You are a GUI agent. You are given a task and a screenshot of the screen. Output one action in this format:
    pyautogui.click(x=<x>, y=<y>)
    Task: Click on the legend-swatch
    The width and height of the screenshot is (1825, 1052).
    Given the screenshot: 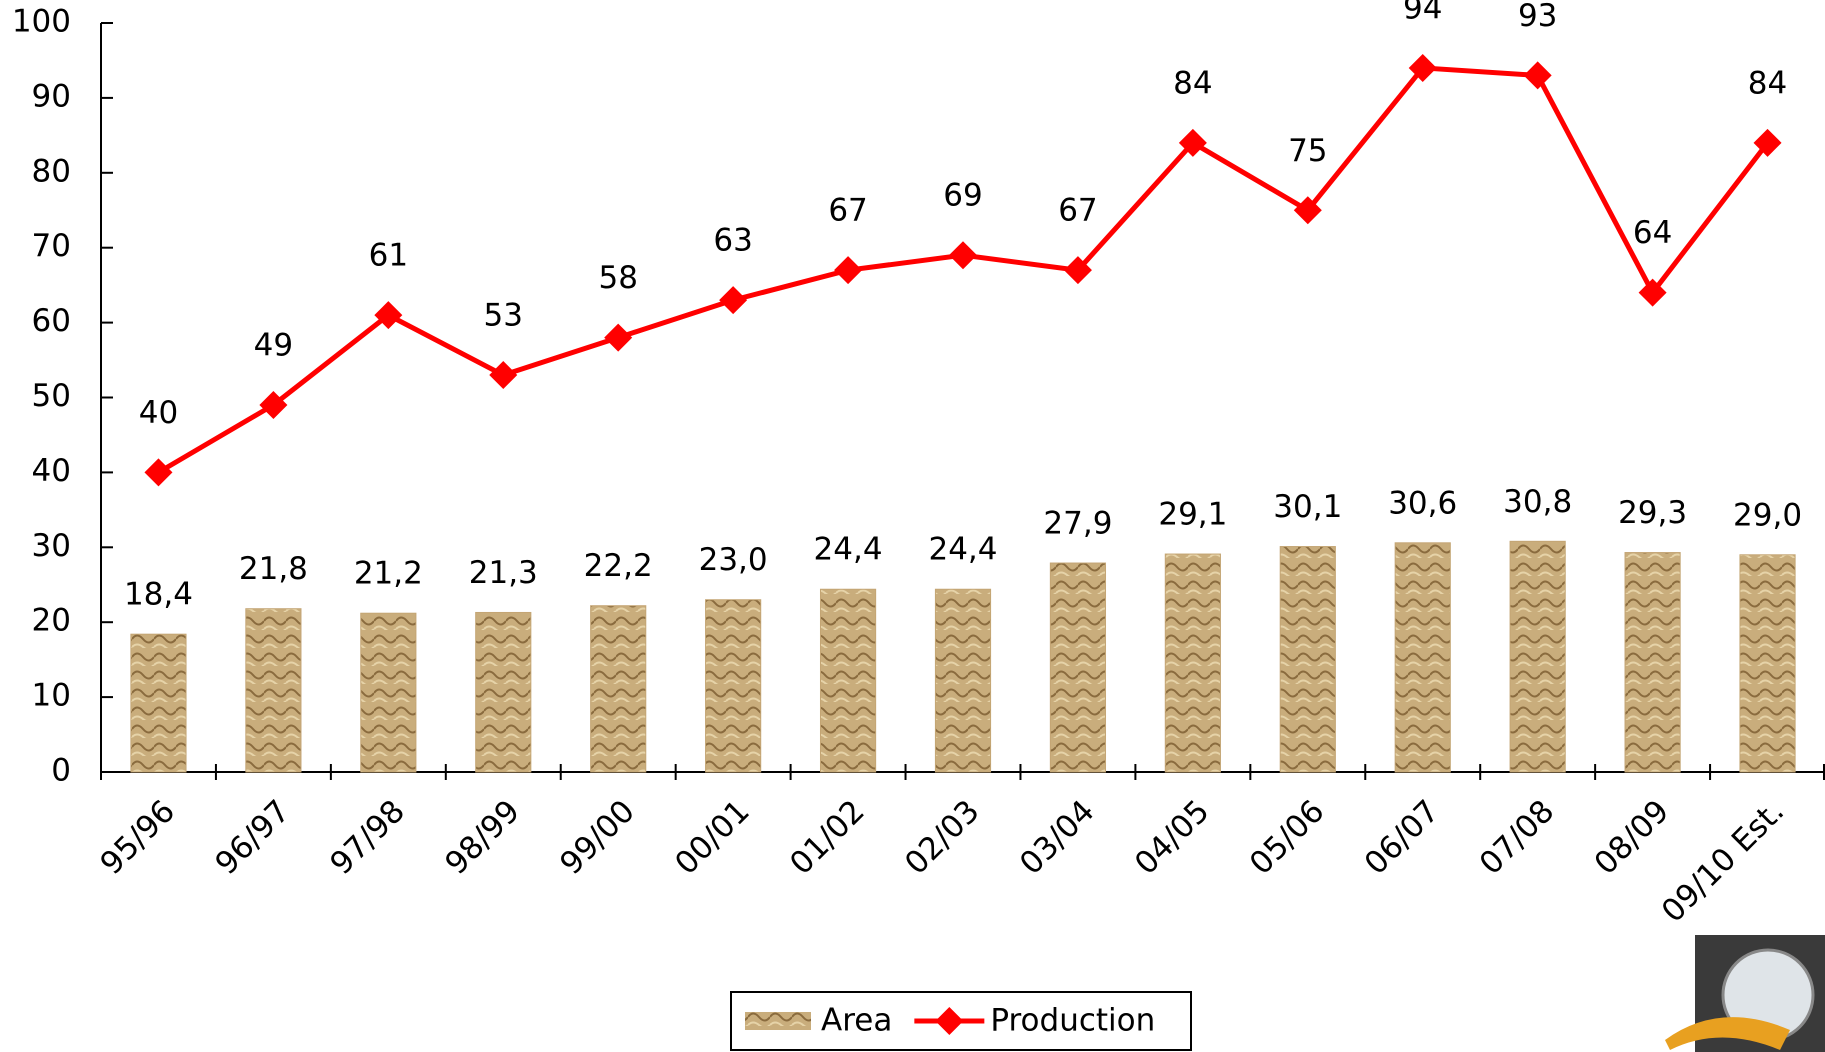 What is the action you would take?
    pyautogui.click(x=778, y=1021)
    